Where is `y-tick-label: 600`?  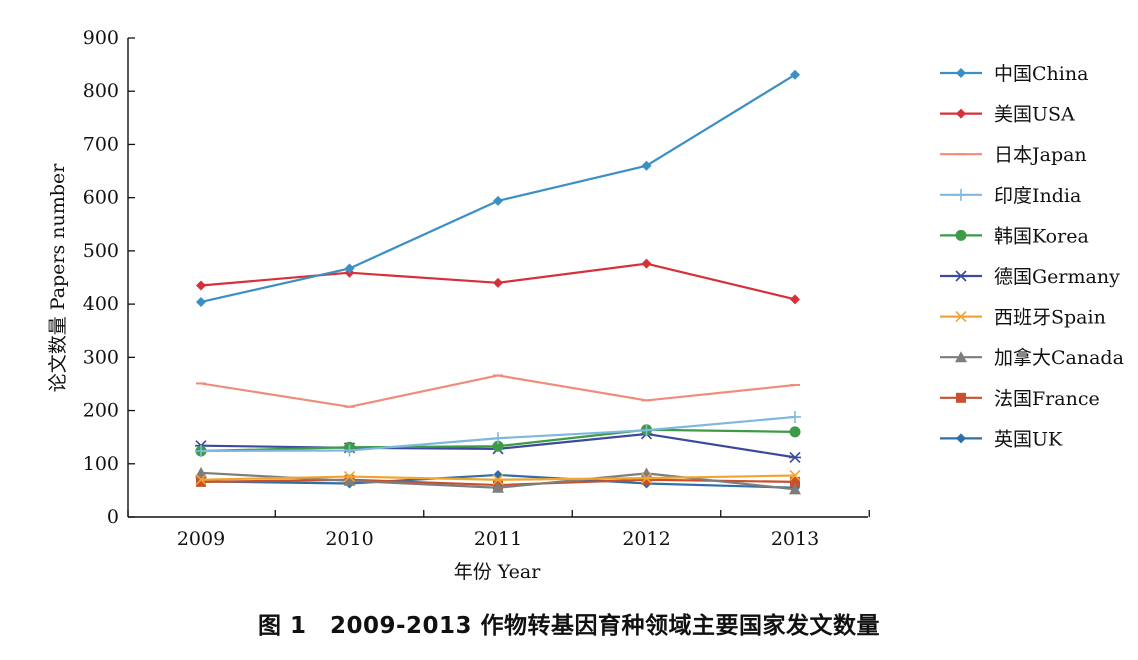 y-tick-label: 600 is located at coordinates (101, 198).